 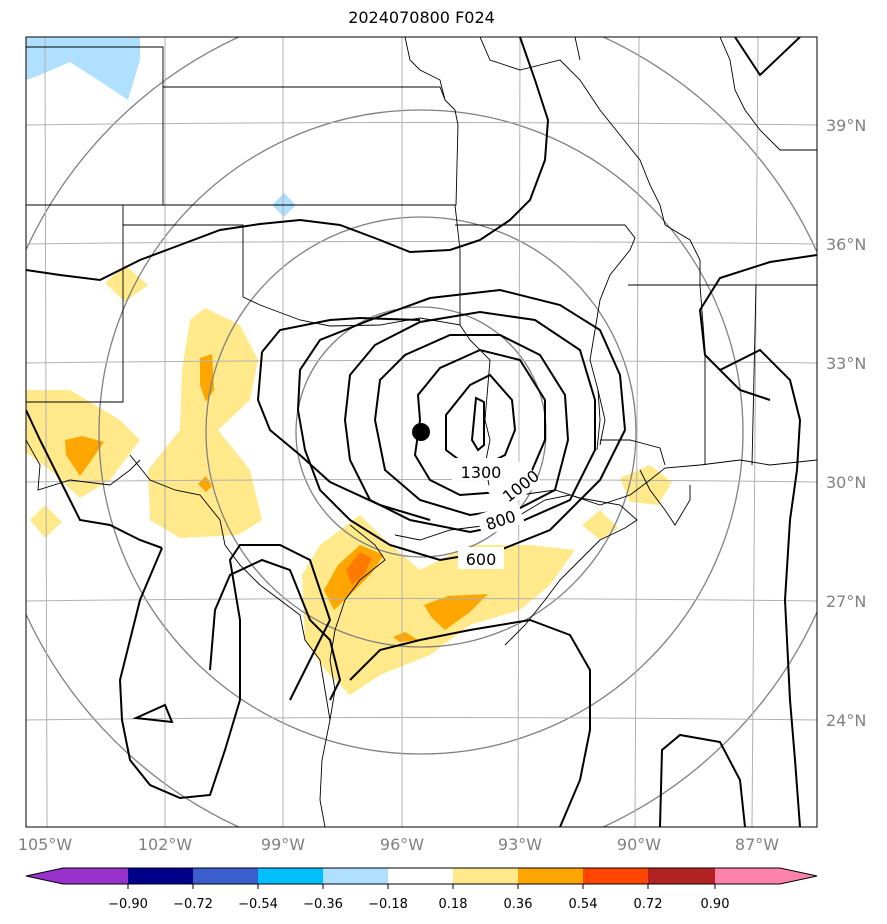 I want to click on lon-label-96w: 96°W, so click(x=402, y=844).